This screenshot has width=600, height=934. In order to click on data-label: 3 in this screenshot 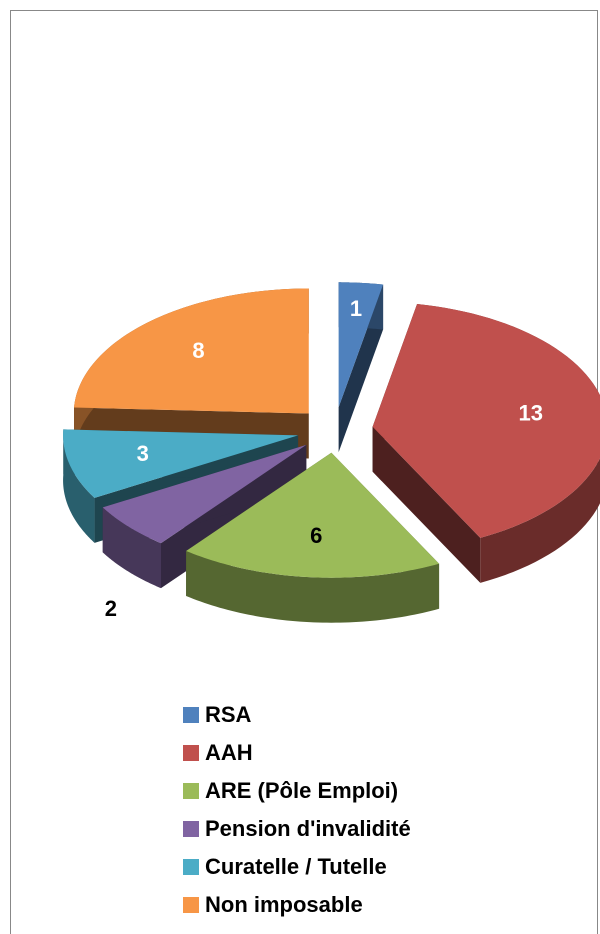, I will do `click(143, 453)`.